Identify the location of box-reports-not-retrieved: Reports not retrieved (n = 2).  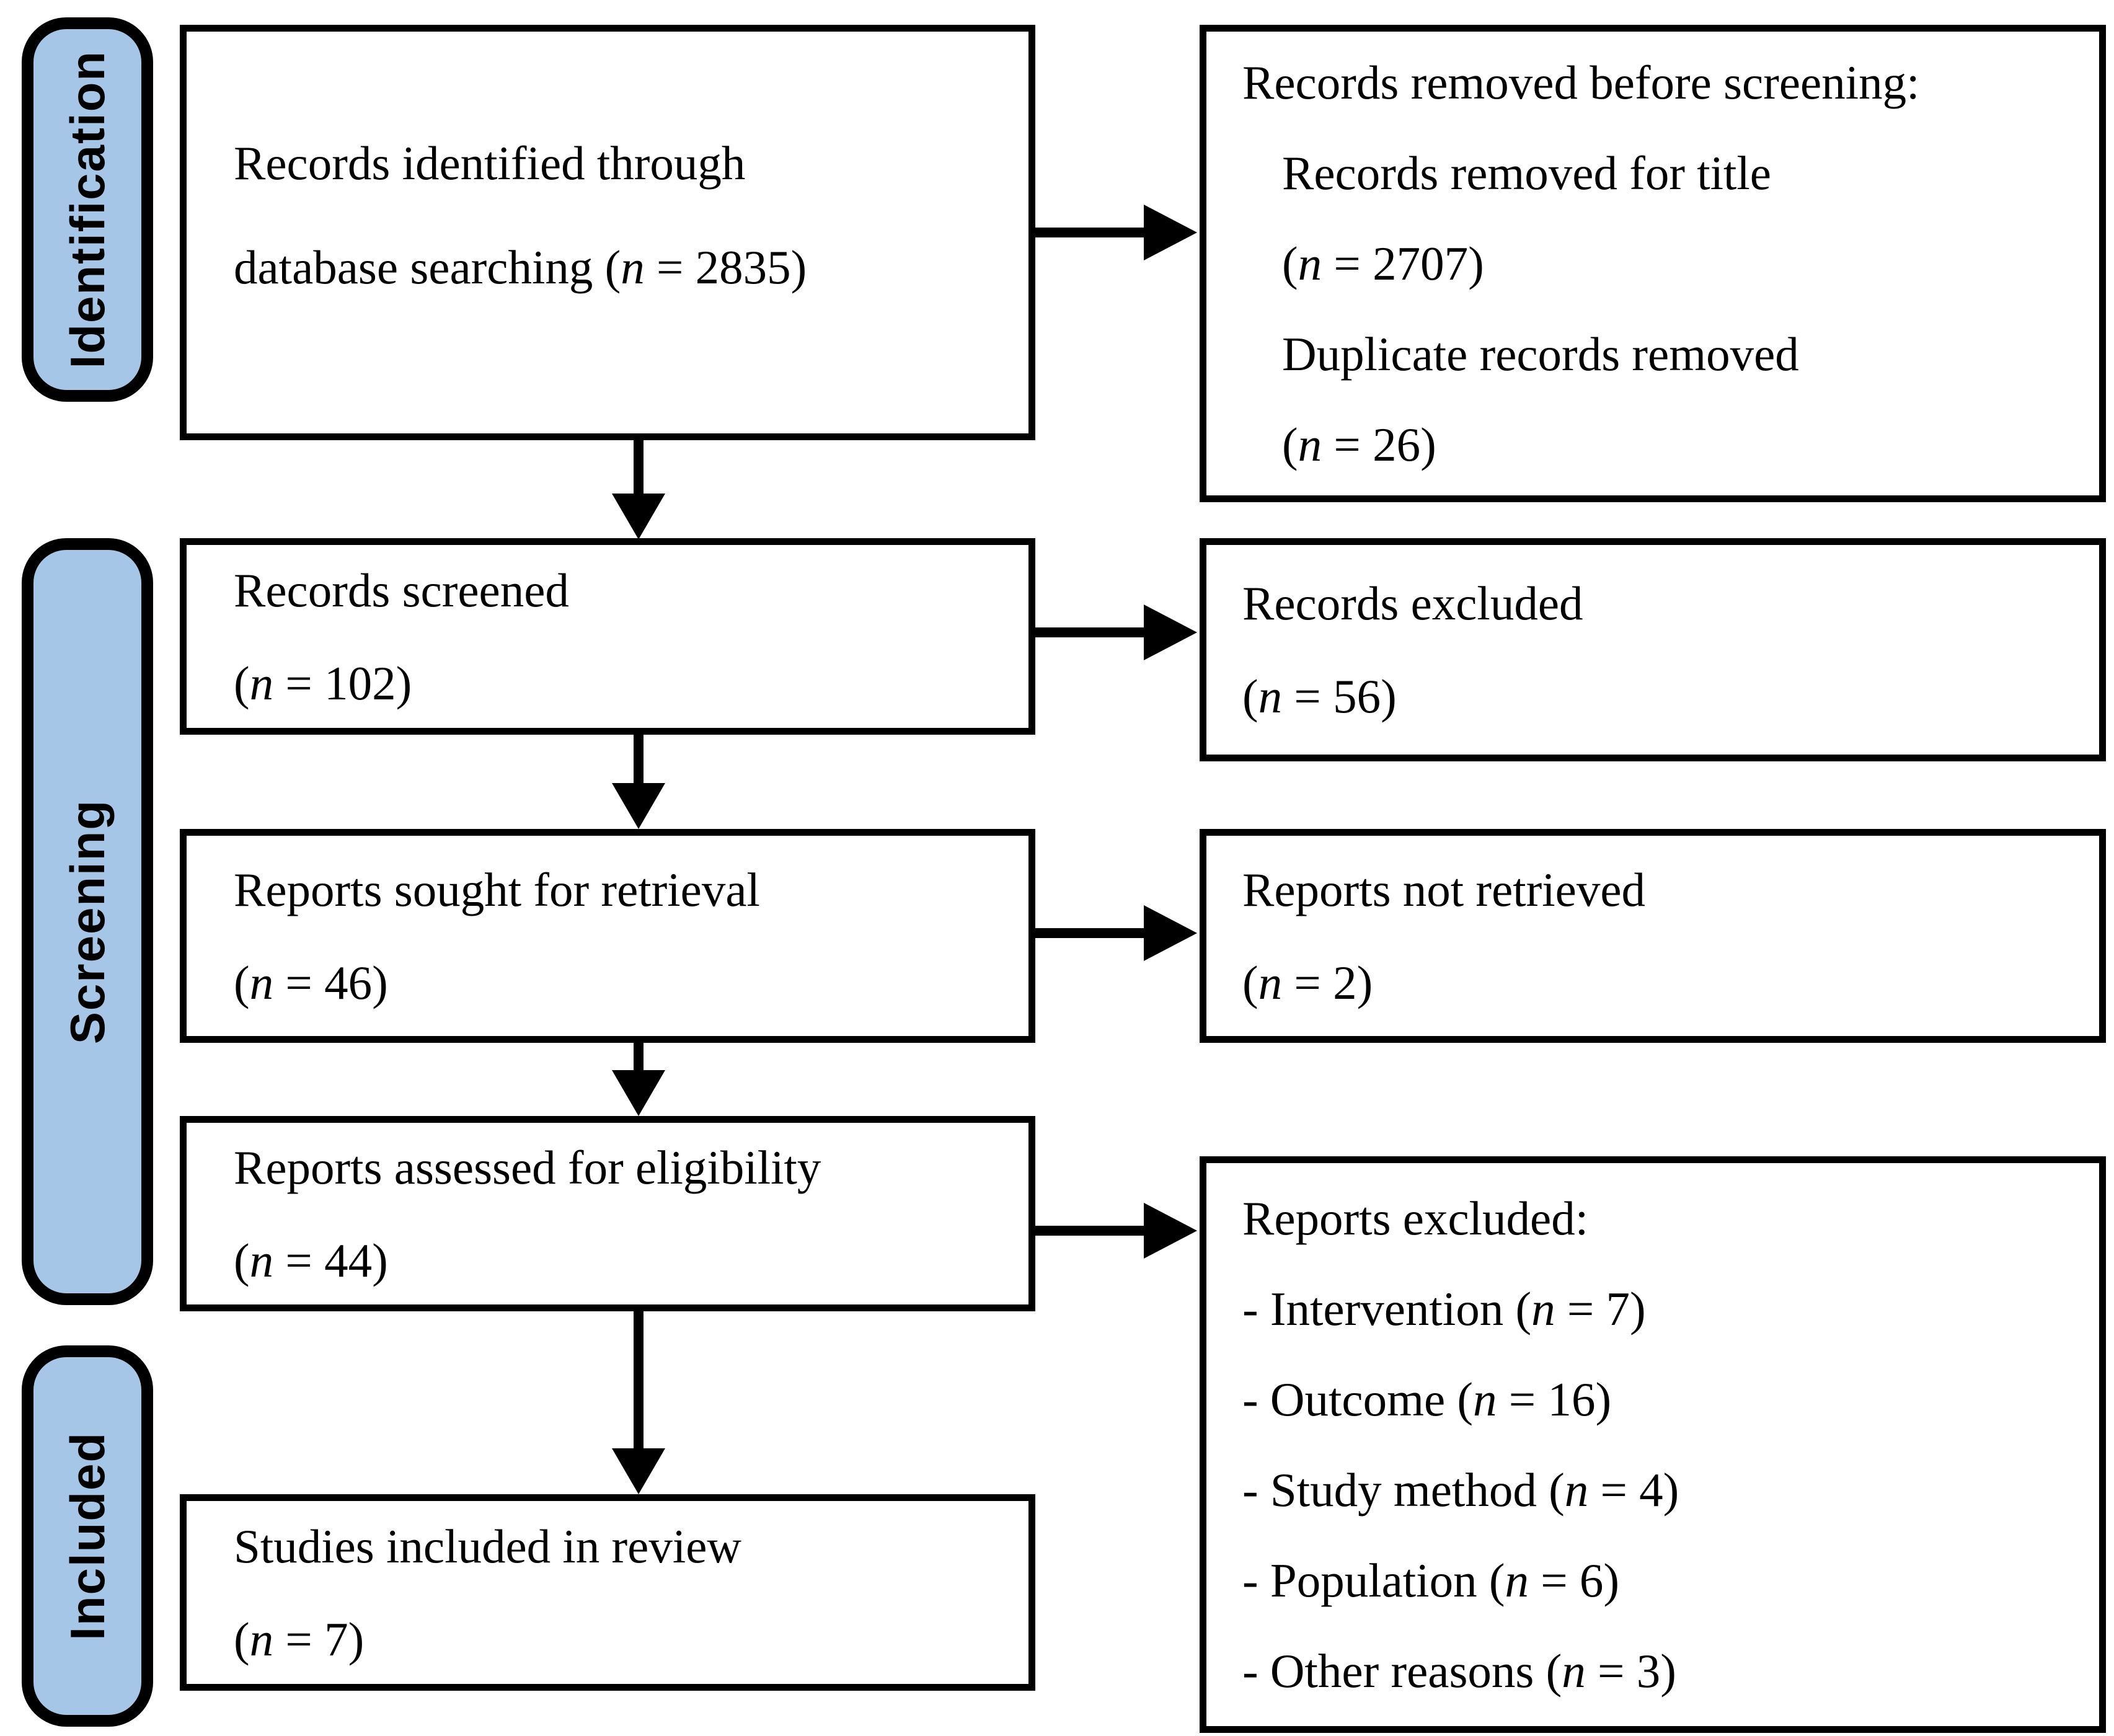
(1653, 936).